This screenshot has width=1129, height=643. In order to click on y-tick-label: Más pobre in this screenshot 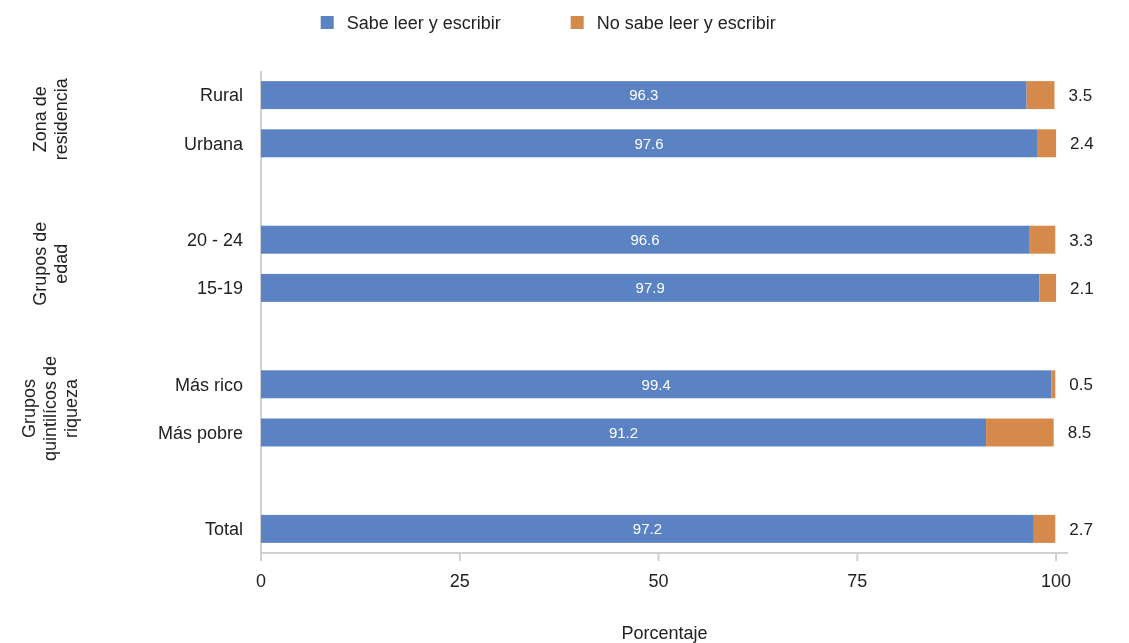, I will do `click(200, 432)`.